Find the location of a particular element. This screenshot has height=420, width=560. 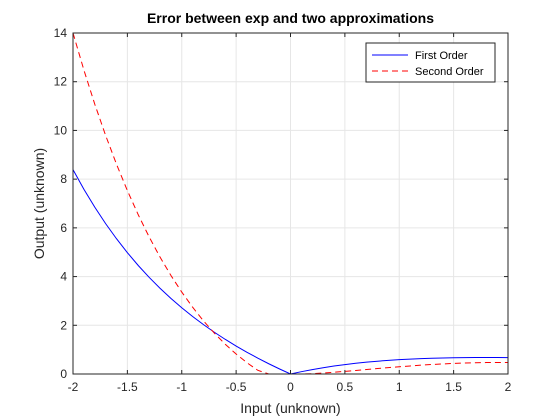

x-tick-label: 0 is located at coordinates (290, 387).